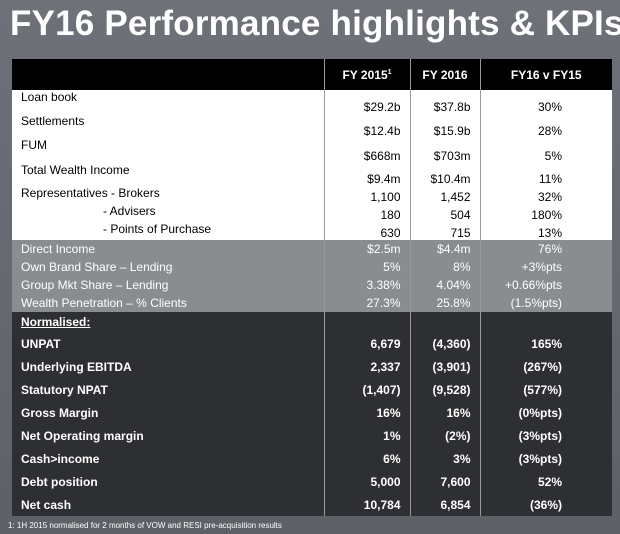 This screenshot has height=534, width=620. I want to click on change-value: (1.5%pts), so click(545, 303).